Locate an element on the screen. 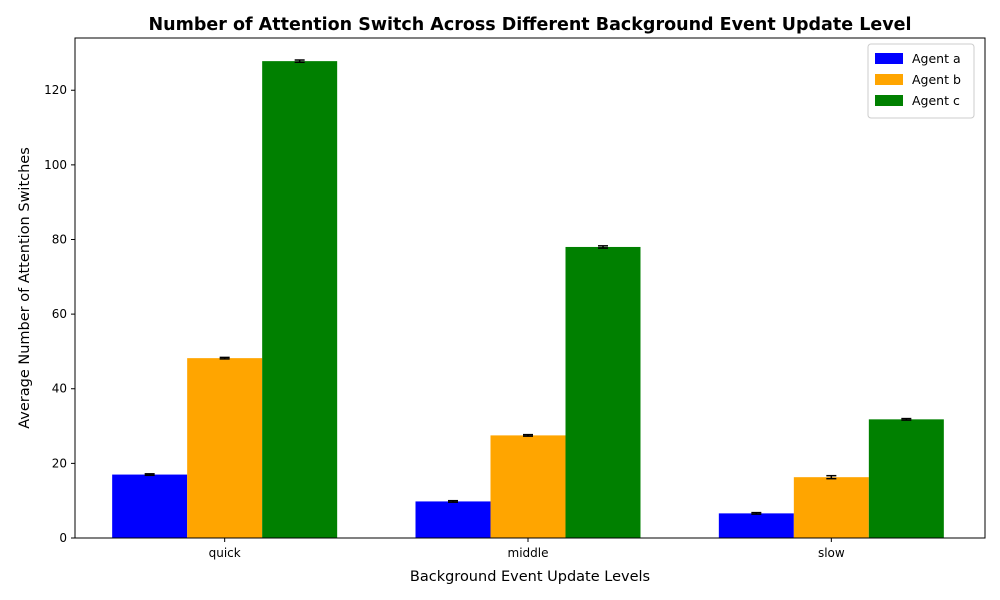 Image resolution: width=1000 pixels, height=600 pixels. bar-agent-a-slow is located at coordinates (756, 525).